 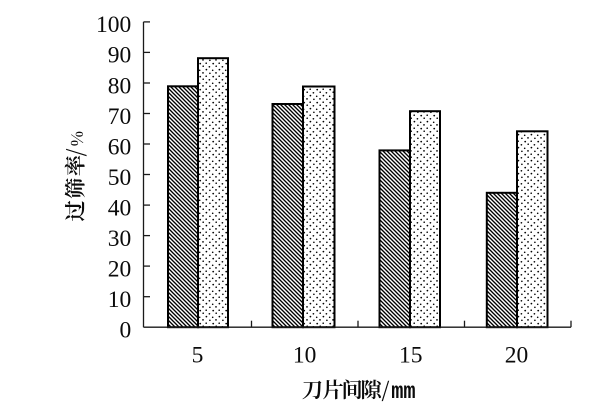 What do you see at coordinates (120, 208) in the screenshot?
I see `svg-text: 40` at bounding box center [120, 208].